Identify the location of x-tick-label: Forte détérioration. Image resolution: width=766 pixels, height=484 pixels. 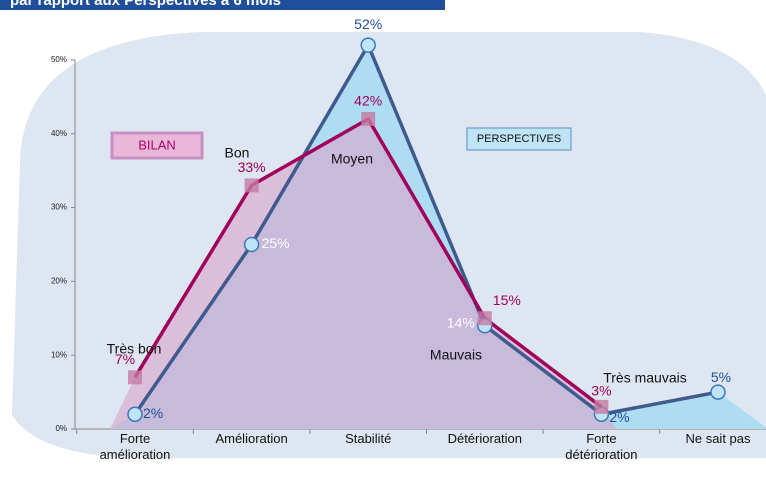
(601, 446).